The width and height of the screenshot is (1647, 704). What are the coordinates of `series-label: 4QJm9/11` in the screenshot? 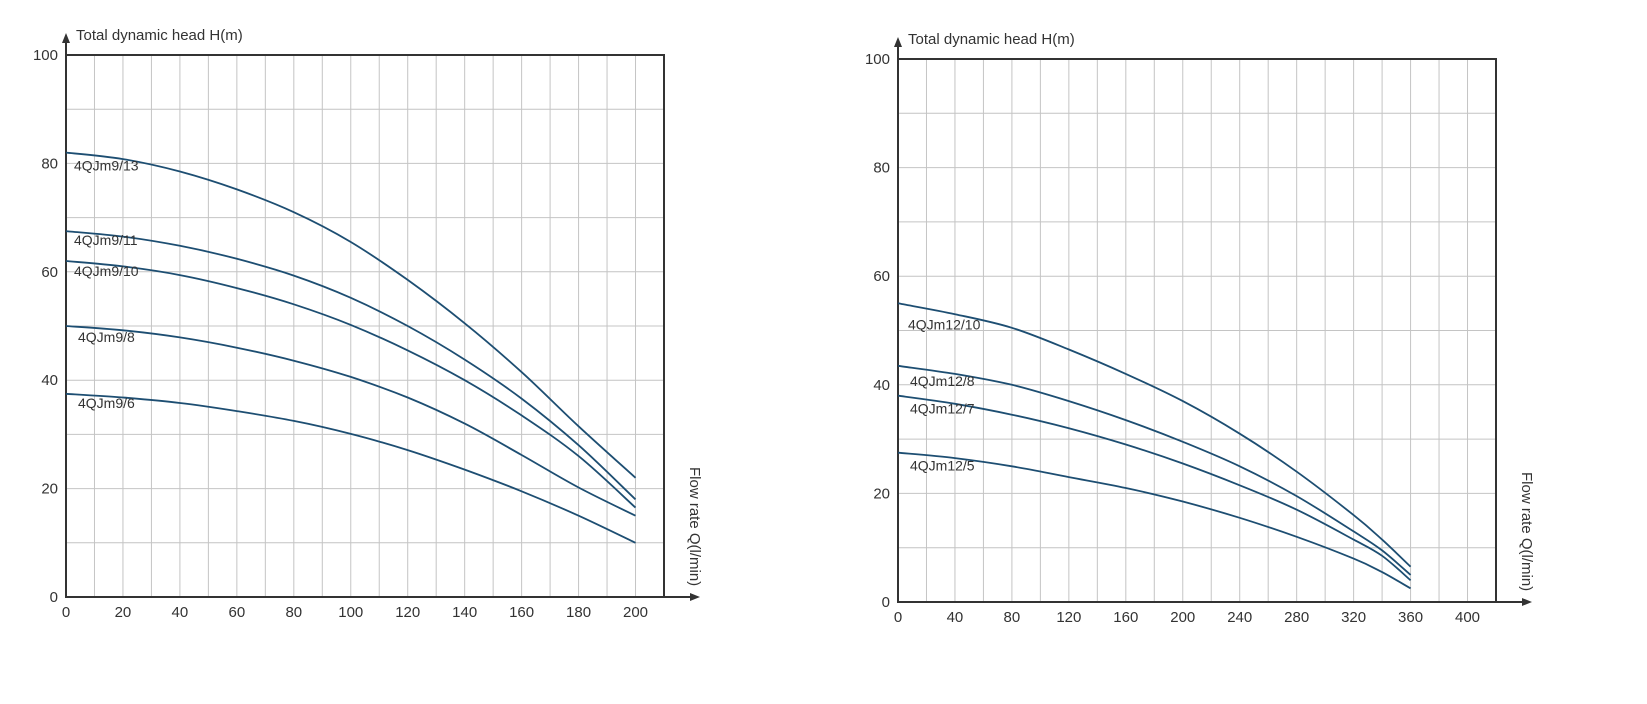 It's located at (106, 240).